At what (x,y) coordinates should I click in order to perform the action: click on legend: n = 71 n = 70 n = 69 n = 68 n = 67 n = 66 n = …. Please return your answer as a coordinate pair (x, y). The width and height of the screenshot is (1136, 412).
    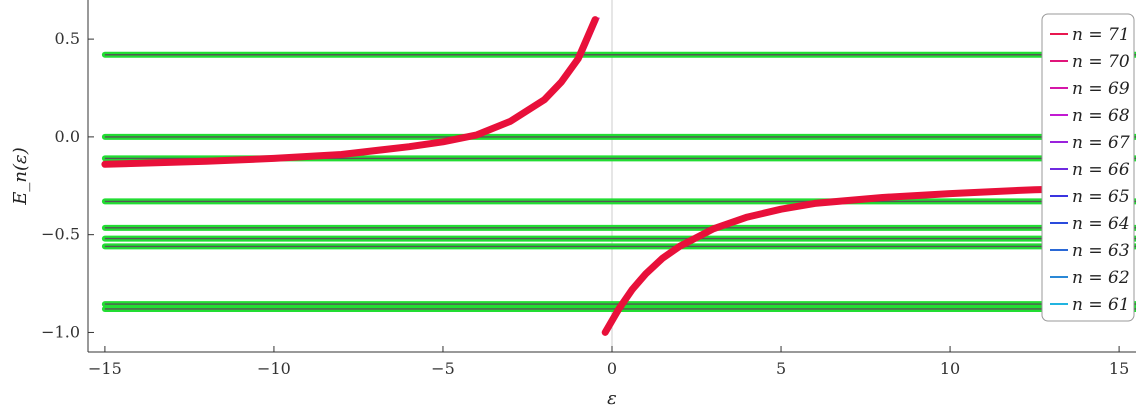
    Looking at the image, I should click on (1088, 167).